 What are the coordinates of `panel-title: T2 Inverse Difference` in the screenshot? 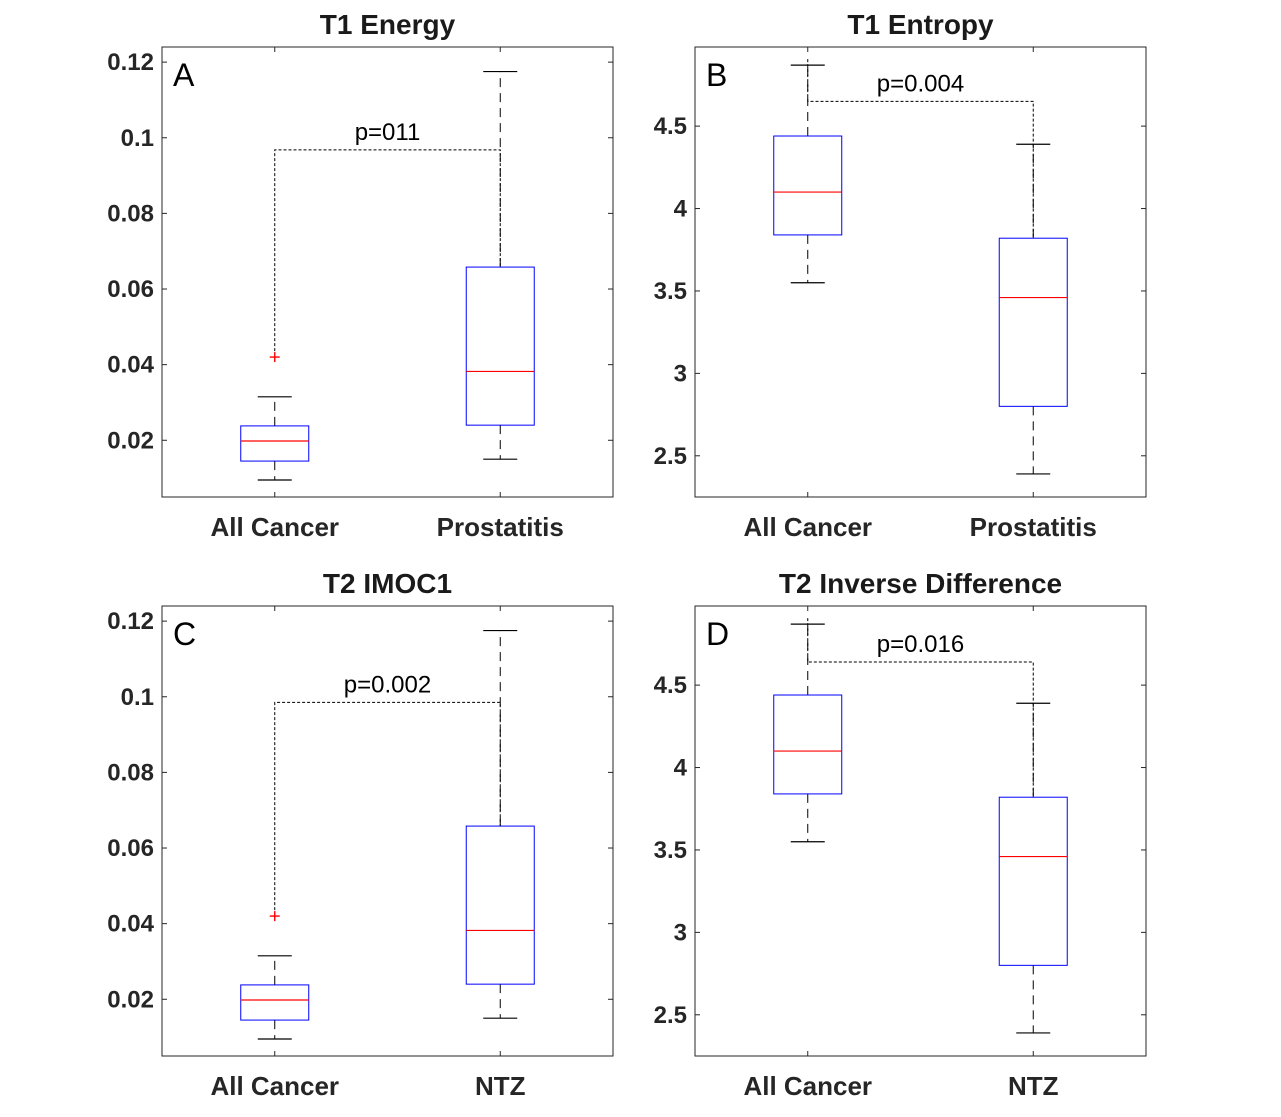 It's located at (920, 583).